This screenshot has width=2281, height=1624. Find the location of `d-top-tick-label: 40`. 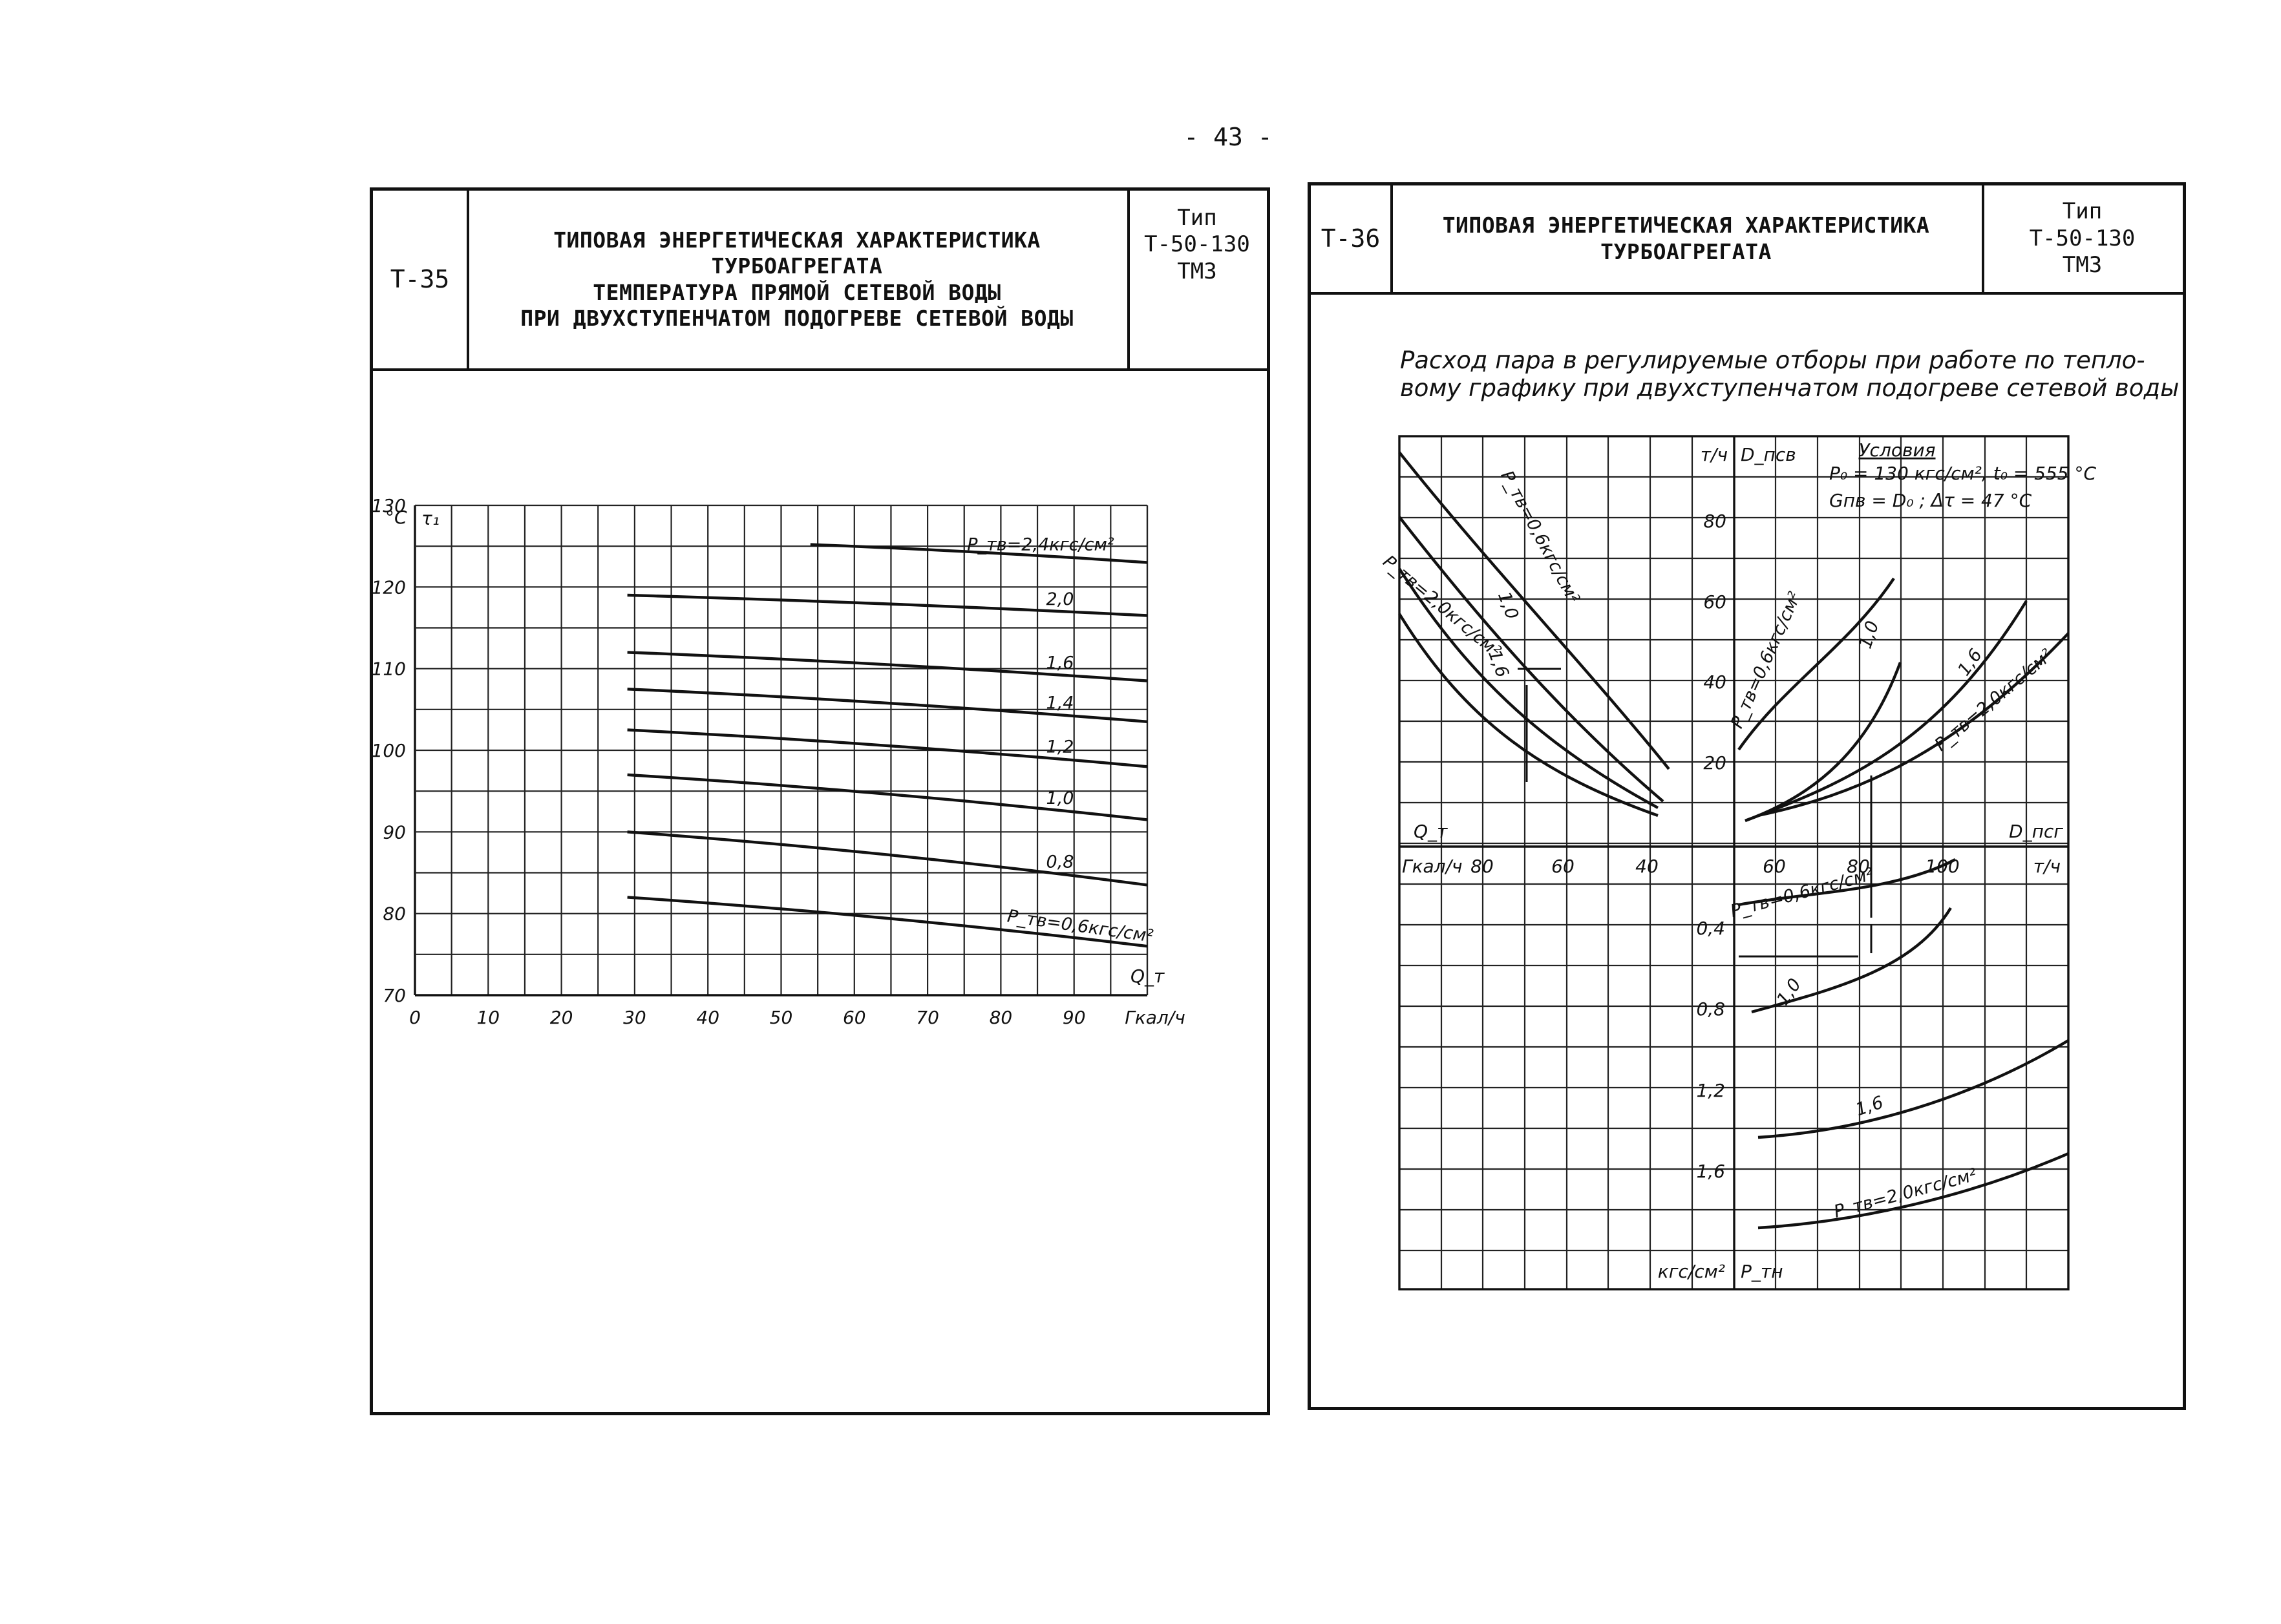

d-top-tick-label: 40 is located at coordinates (1714, 682).